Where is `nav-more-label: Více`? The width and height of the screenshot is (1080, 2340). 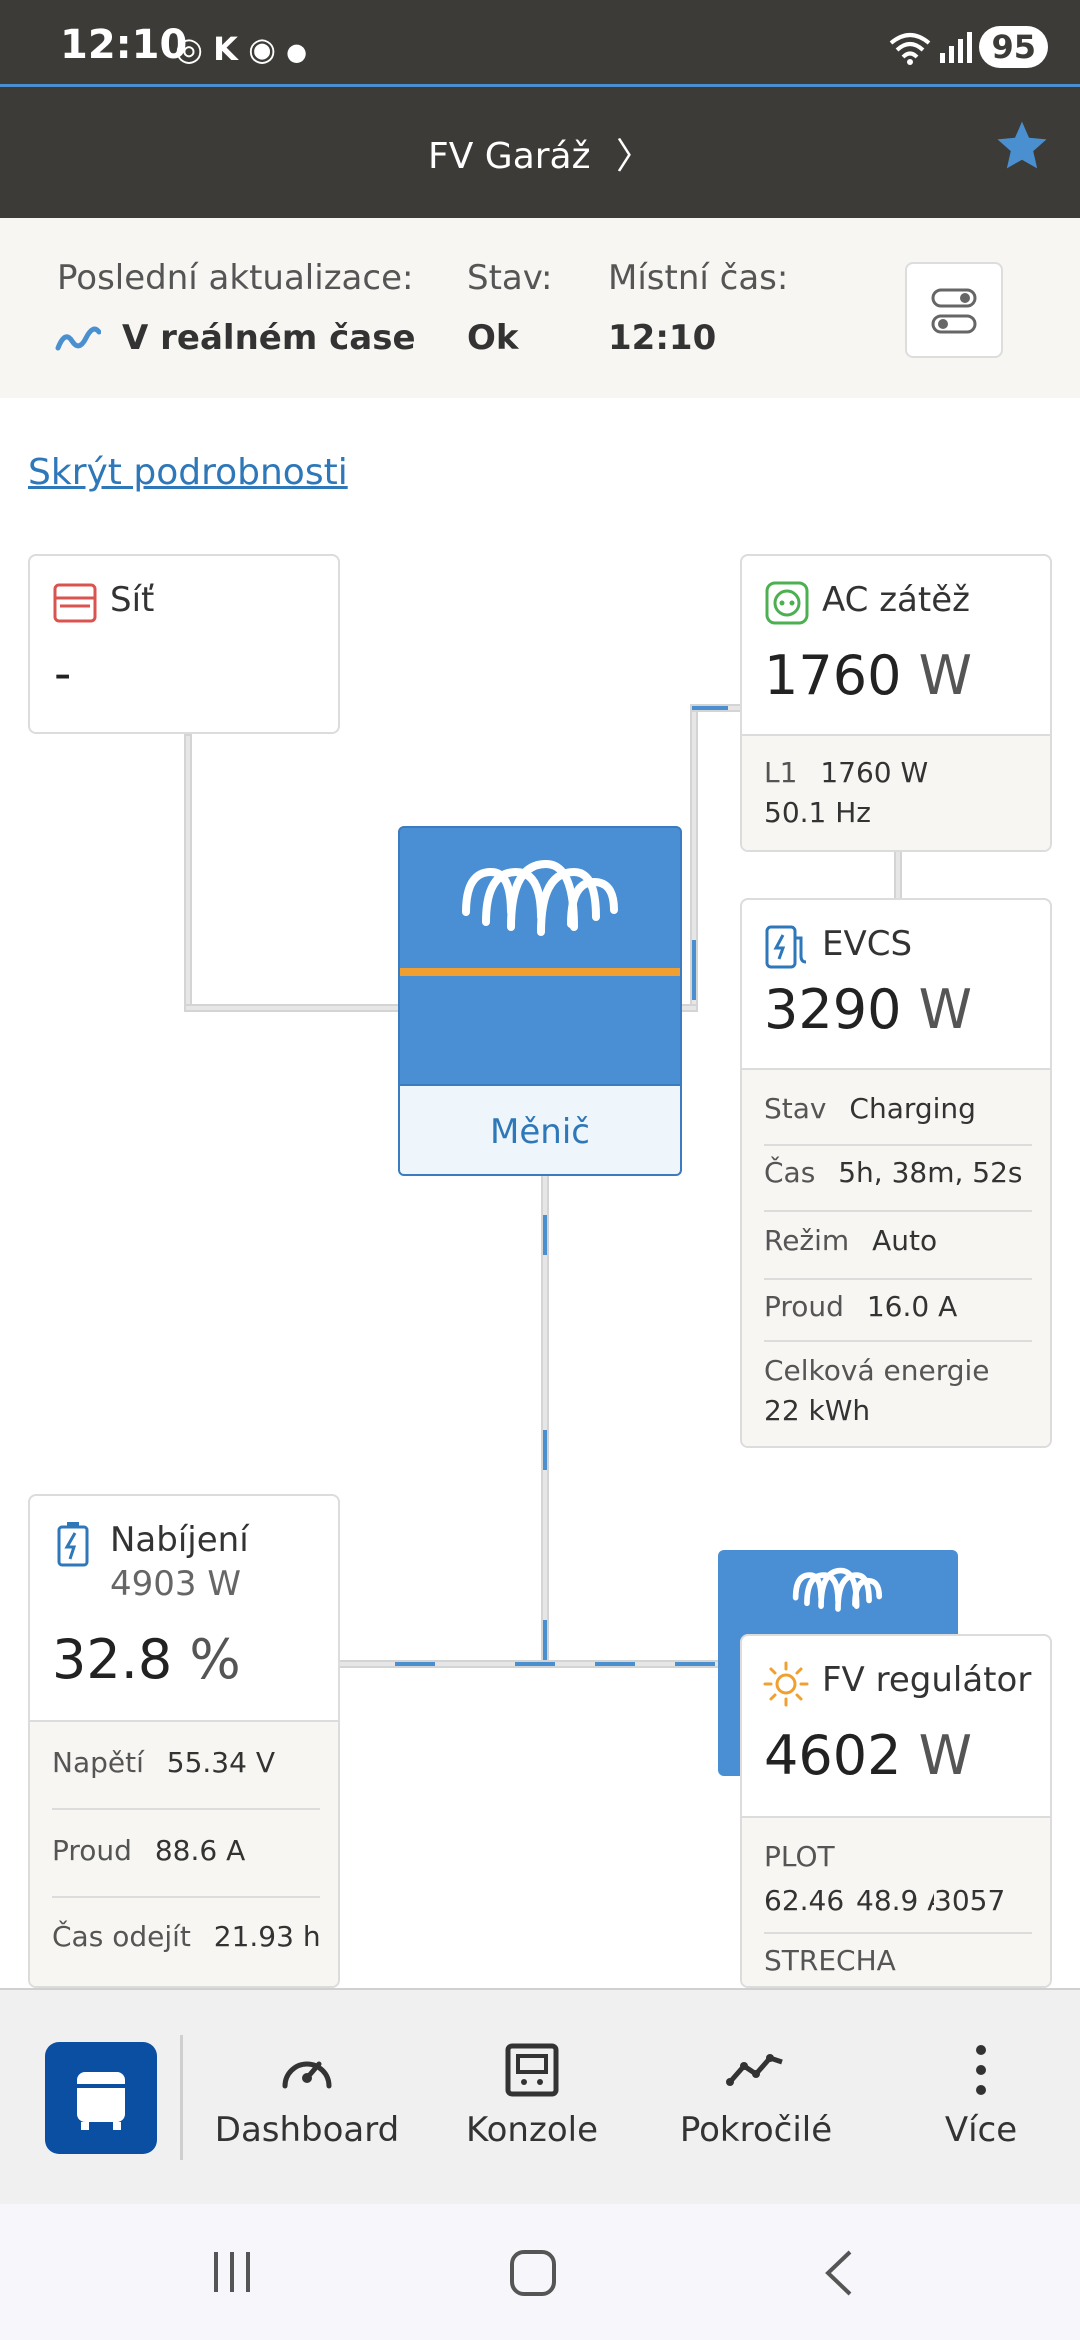 nav-more-label: Více is located at coordinates (981, 2130).